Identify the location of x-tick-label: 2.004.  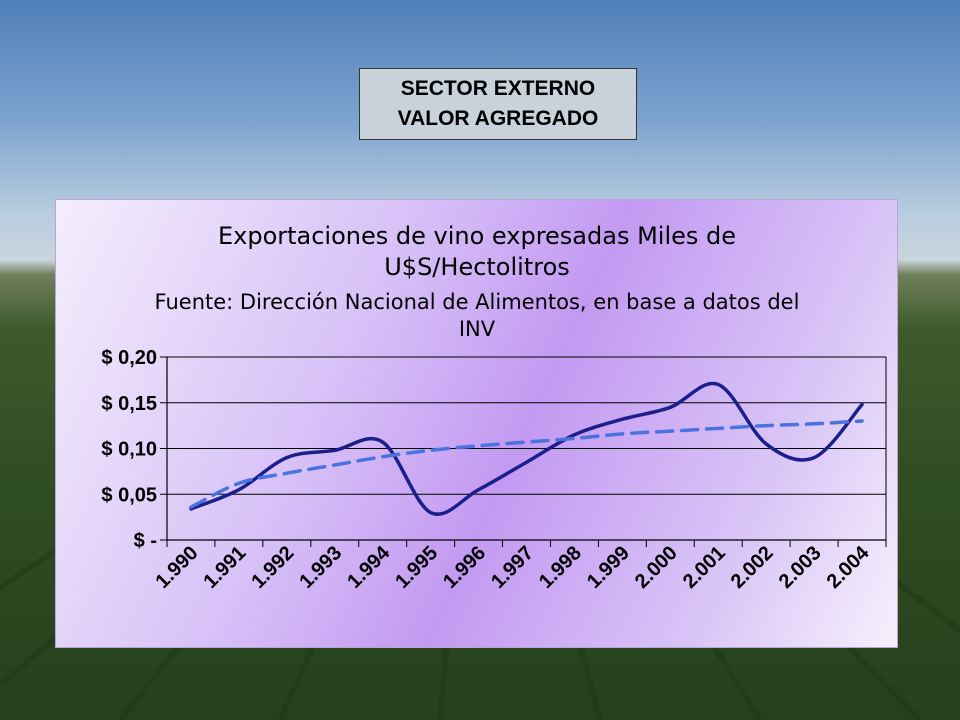
(849, 567).